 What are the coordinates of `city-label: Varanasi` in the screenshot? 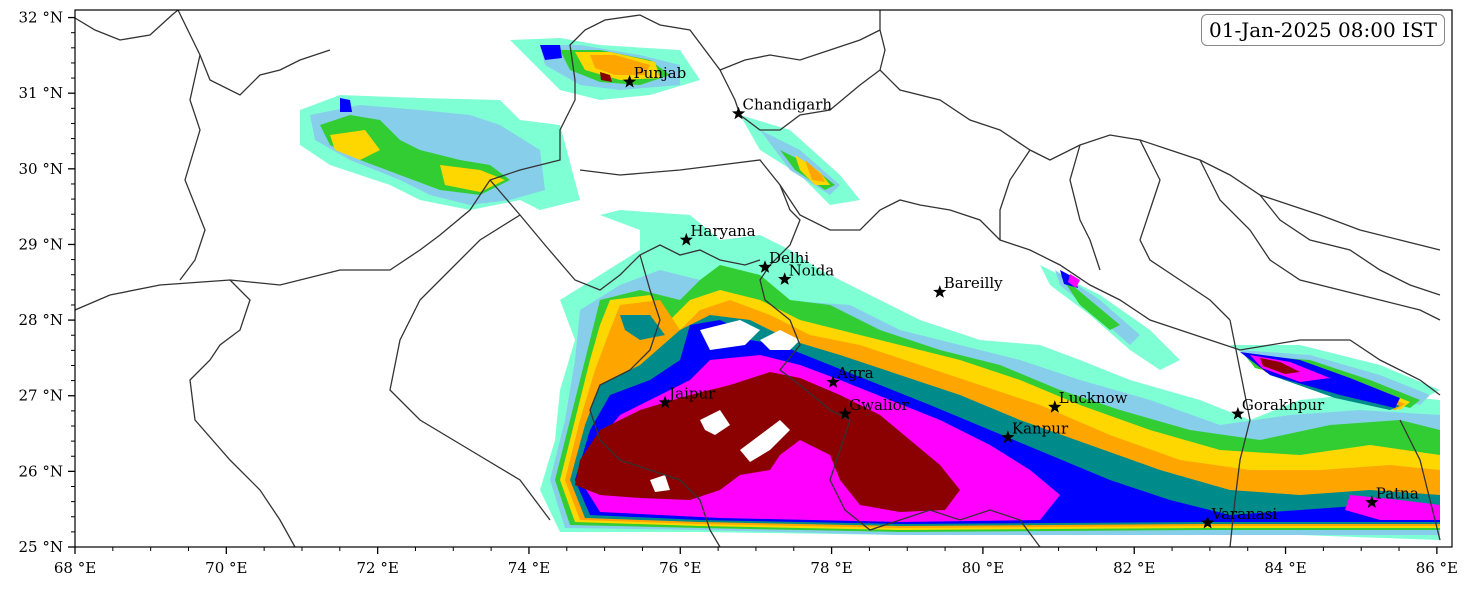 It's located at (1244, 514).